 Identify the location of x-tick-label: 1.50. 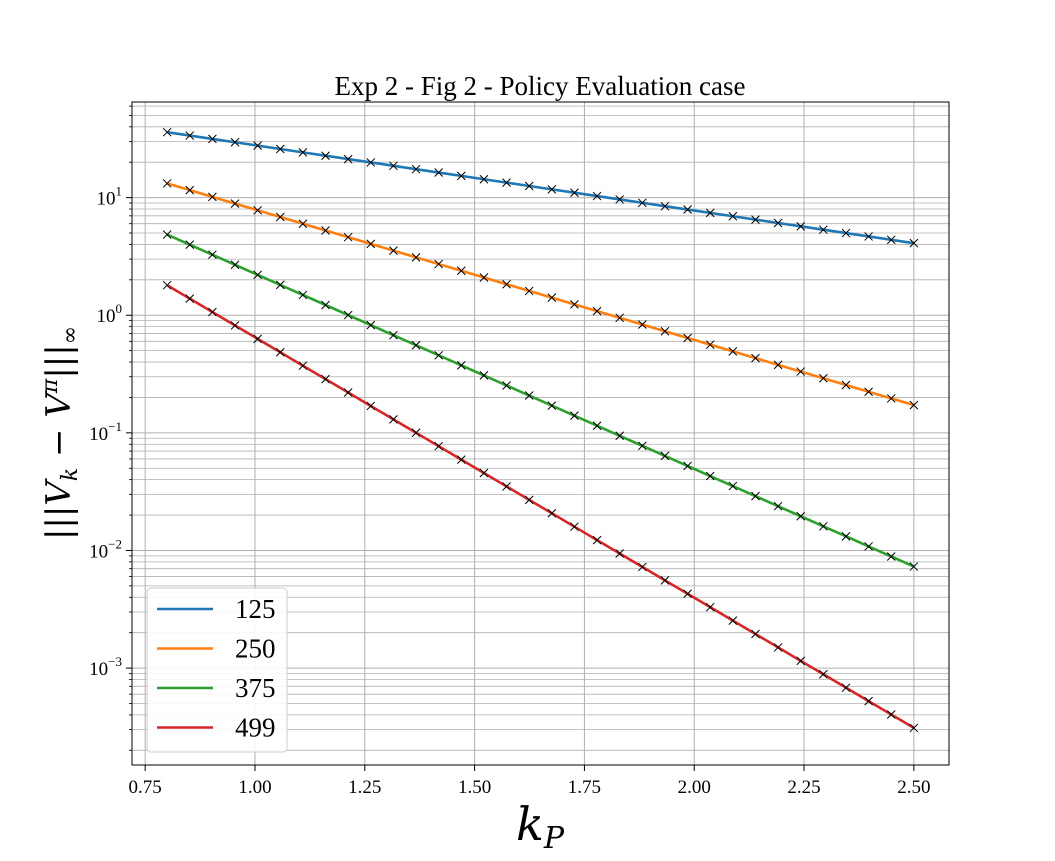
(474, 787).